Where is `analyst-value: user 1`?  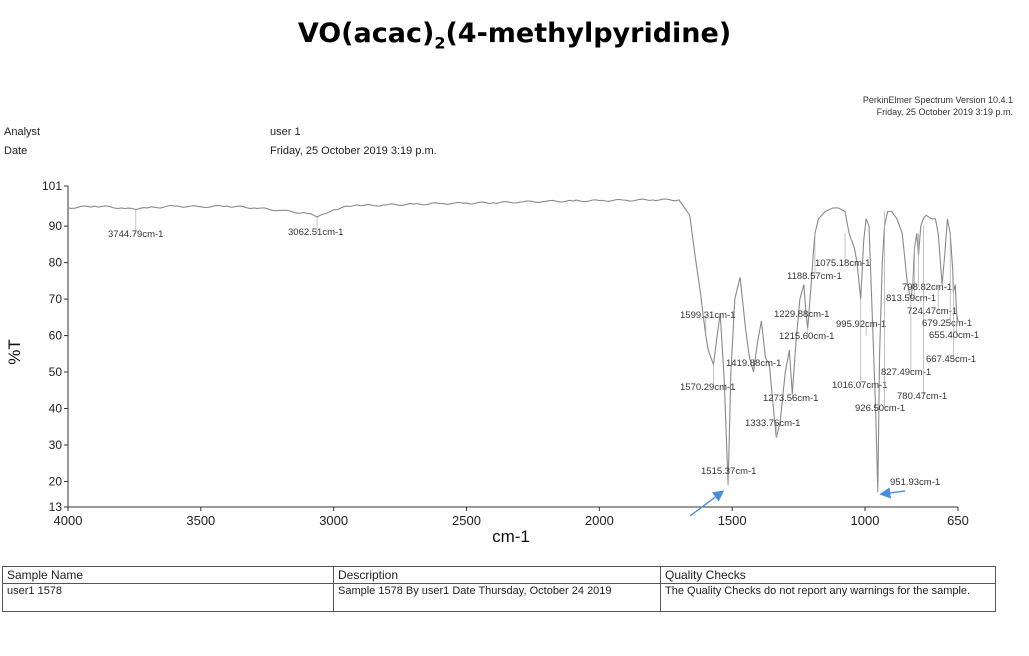 analyst-value: user 1 is located at coordinates (285, 132).